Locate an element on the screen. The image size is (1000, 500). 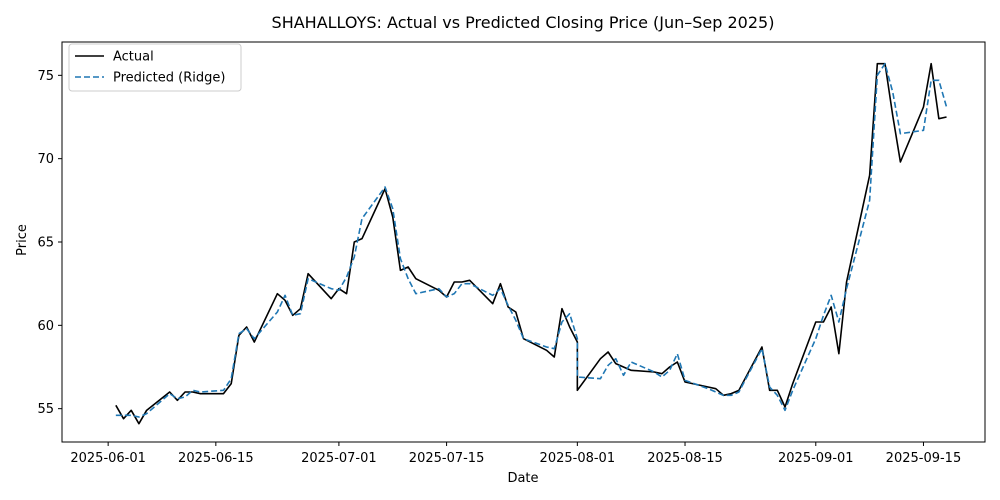
legend-label-actual: Actual is located at coordinates (133, 57).